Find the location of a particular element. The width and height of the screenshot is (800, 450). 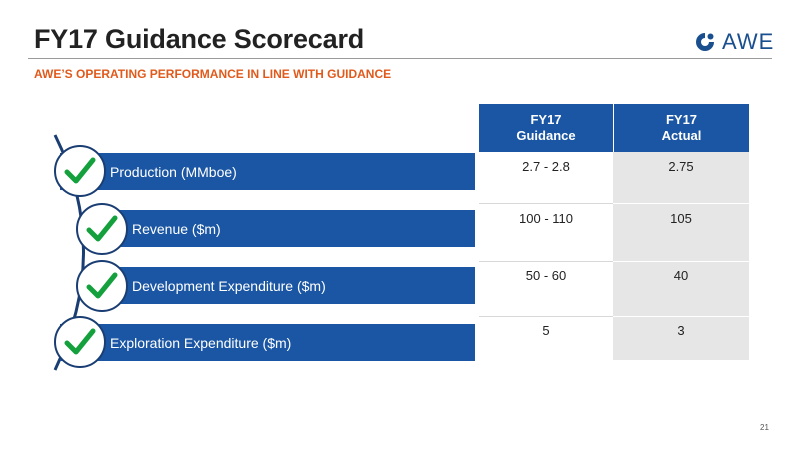

actual-column-background is located at coordinates (681, 256).